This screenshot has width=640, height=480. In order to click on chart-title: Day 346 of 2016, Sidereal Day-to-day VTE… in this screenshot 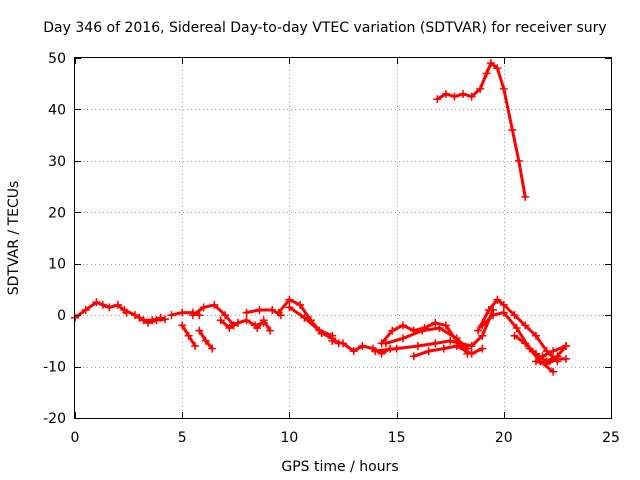, I will do `click(324, 28)`.